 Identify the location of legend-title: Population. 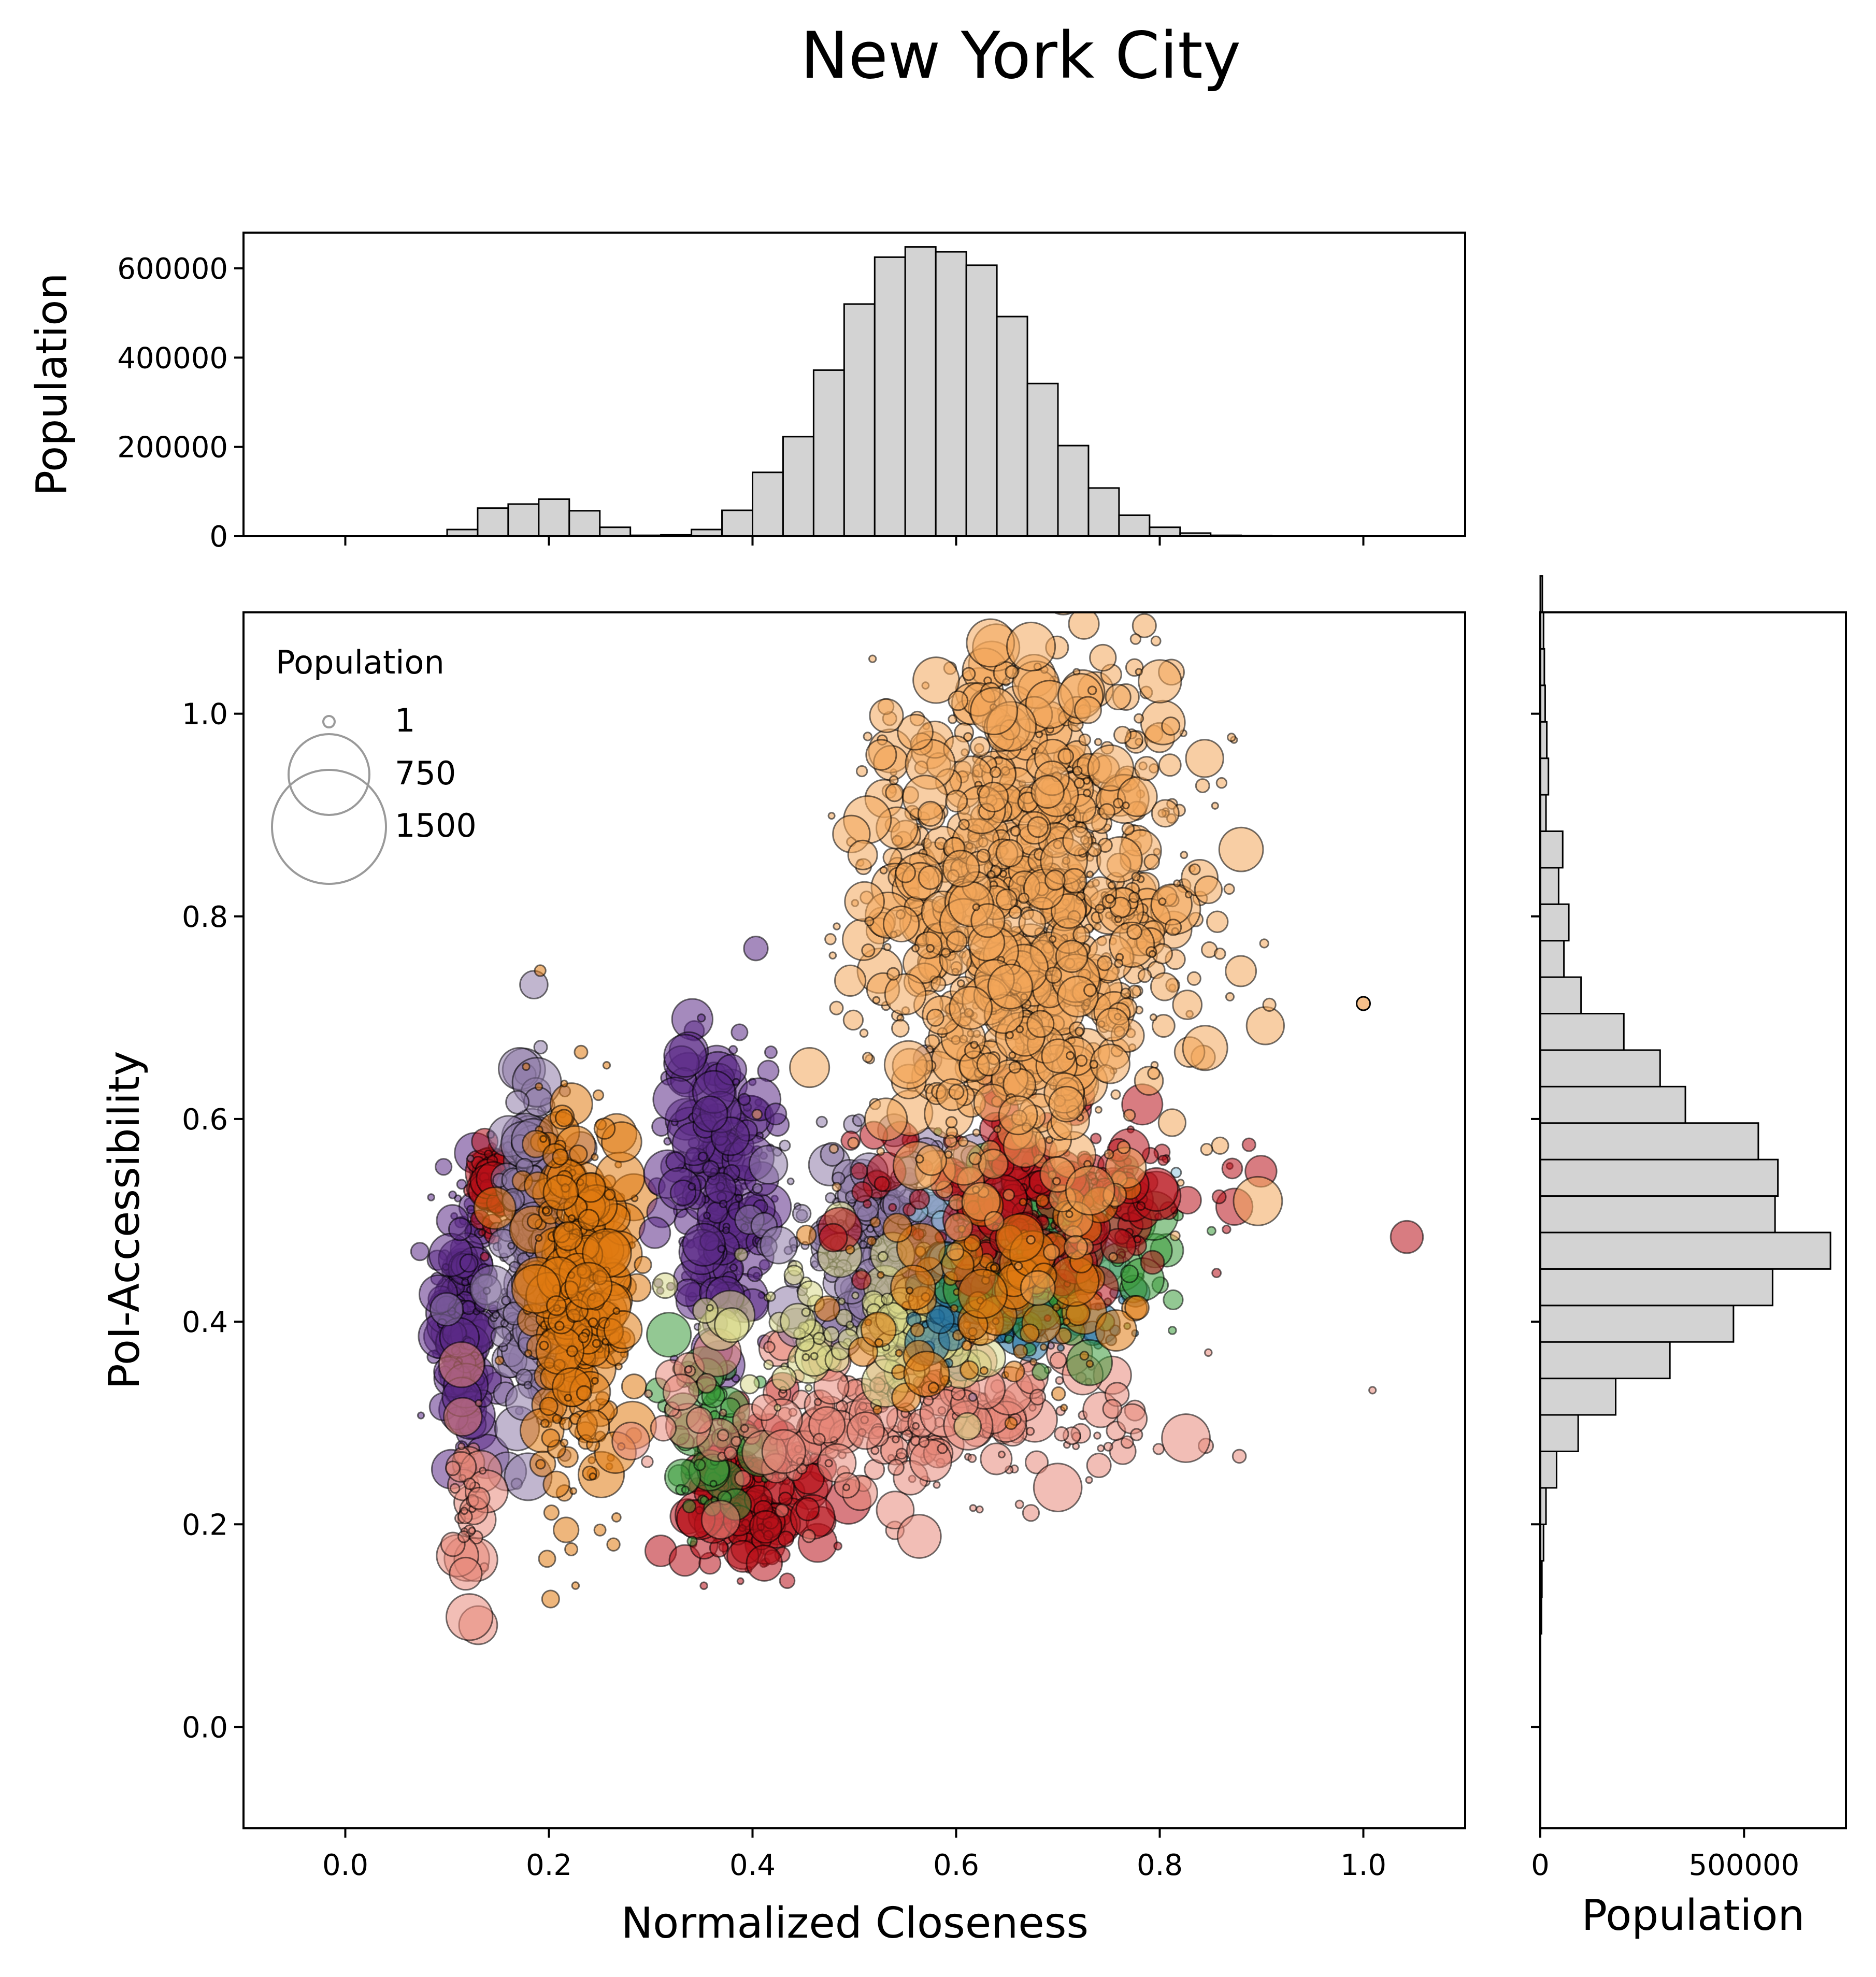
(360, 662).